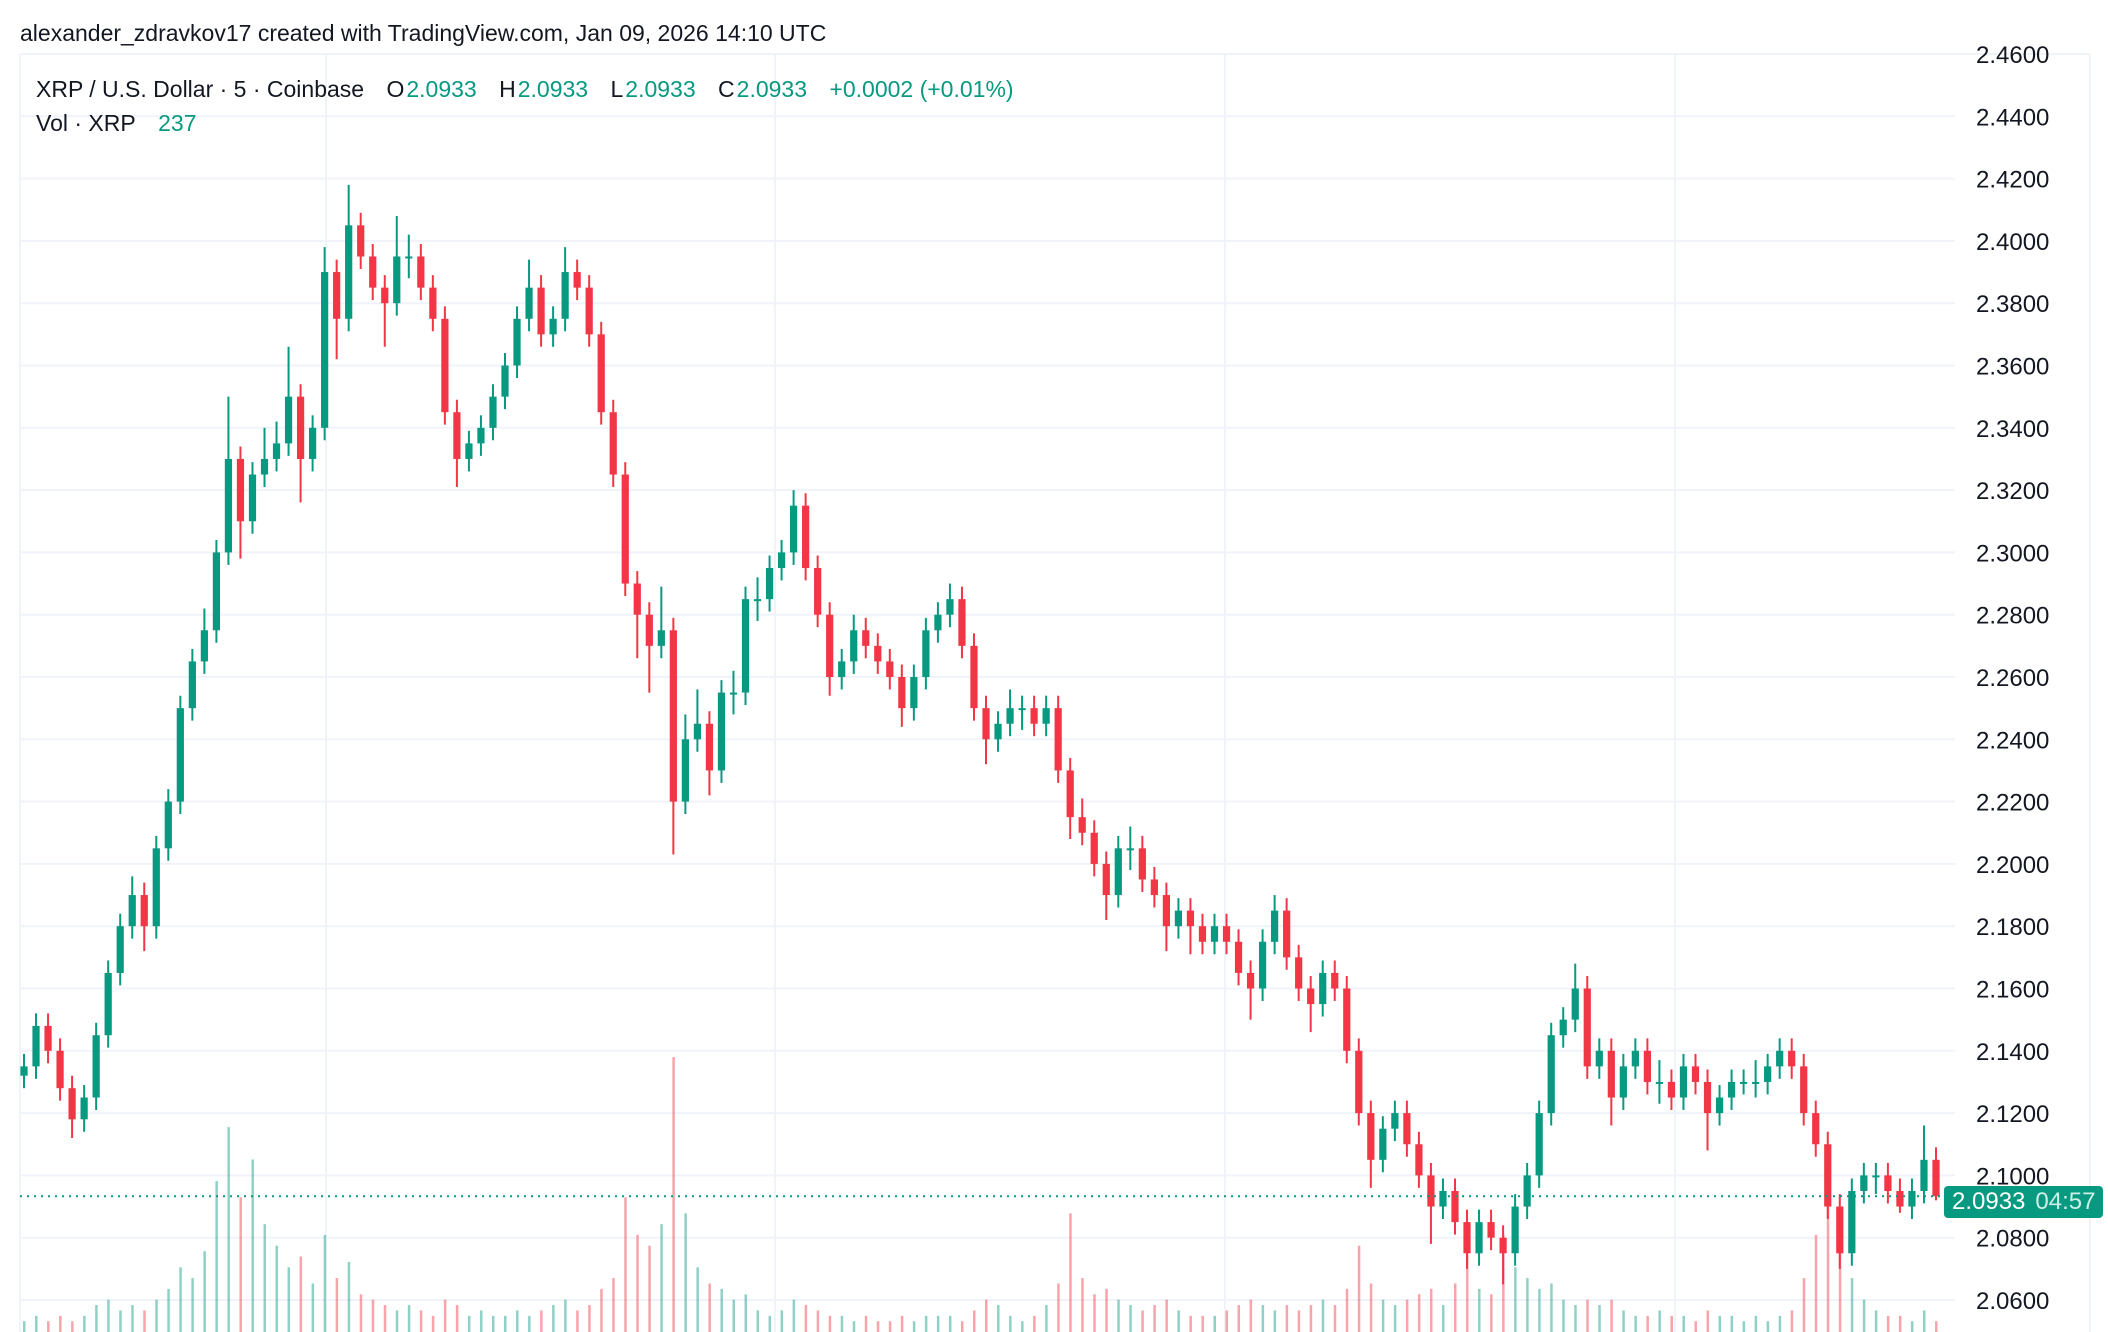 The image size is (2108, 1332). I want to click on volume-title: Vol · XRP, so click(86, 123).